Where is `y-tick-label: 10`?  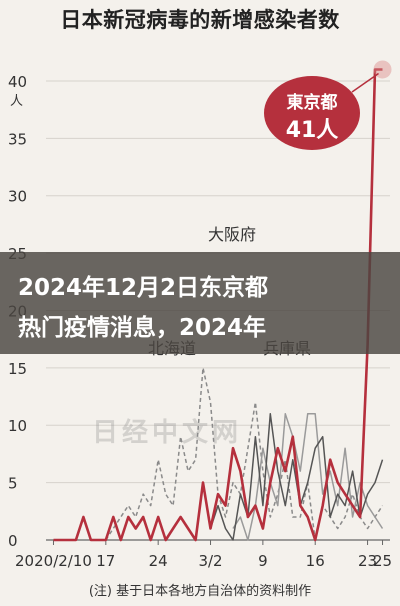
y-tick-label: 10 is located at coordinates (17, 426).